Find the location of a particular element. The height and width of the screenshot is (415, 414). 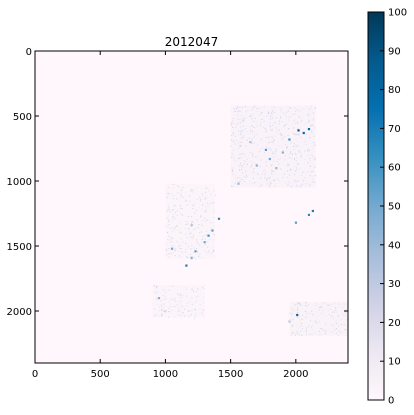

y-tick-label: 2000 is located at coordinates (19, 312).